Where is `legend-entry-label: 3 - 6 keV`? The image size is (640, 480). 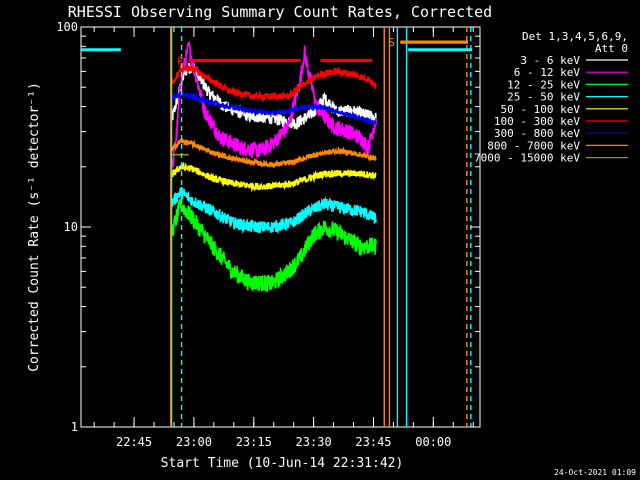
legend-entry-label: 3 - 6 keV is located at coordinates (550, 60).